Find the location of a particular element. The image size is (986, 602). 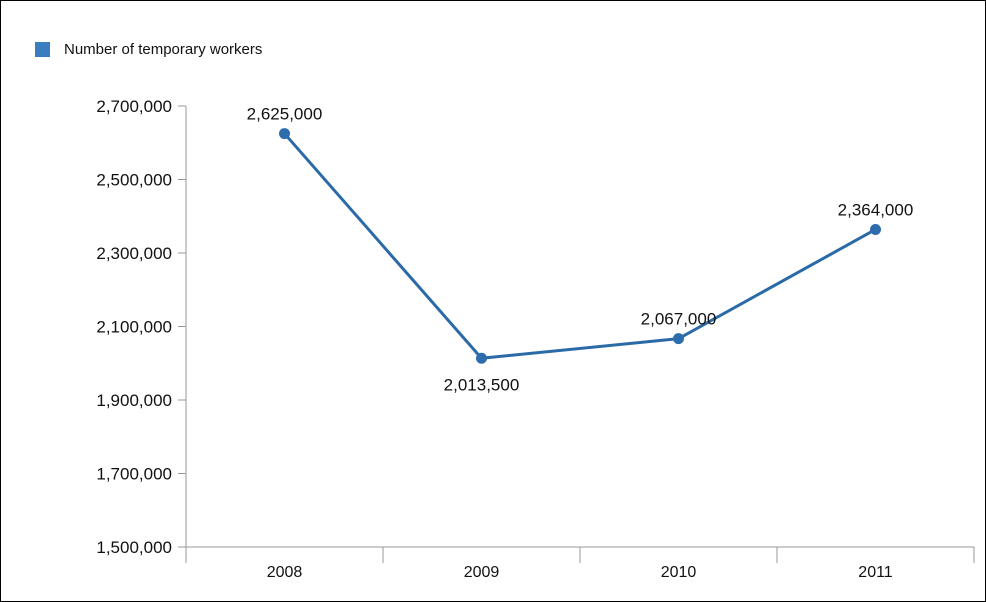

x-tick-label: 2011 is located at coordinates (875, 572).